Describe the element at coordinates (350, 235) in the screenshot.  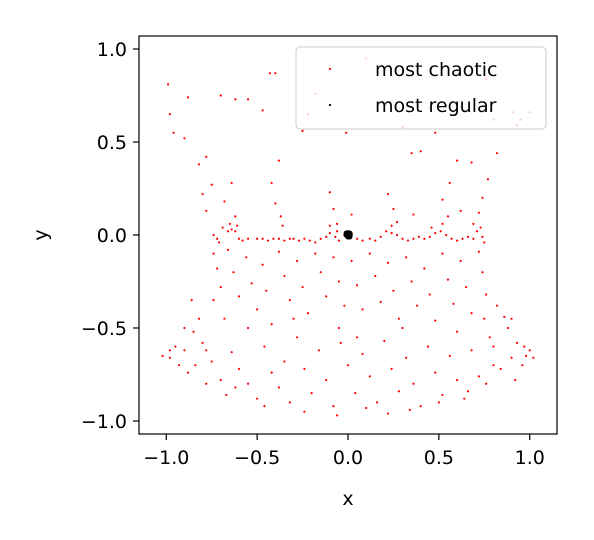
I see `point-most-regular` at that location.